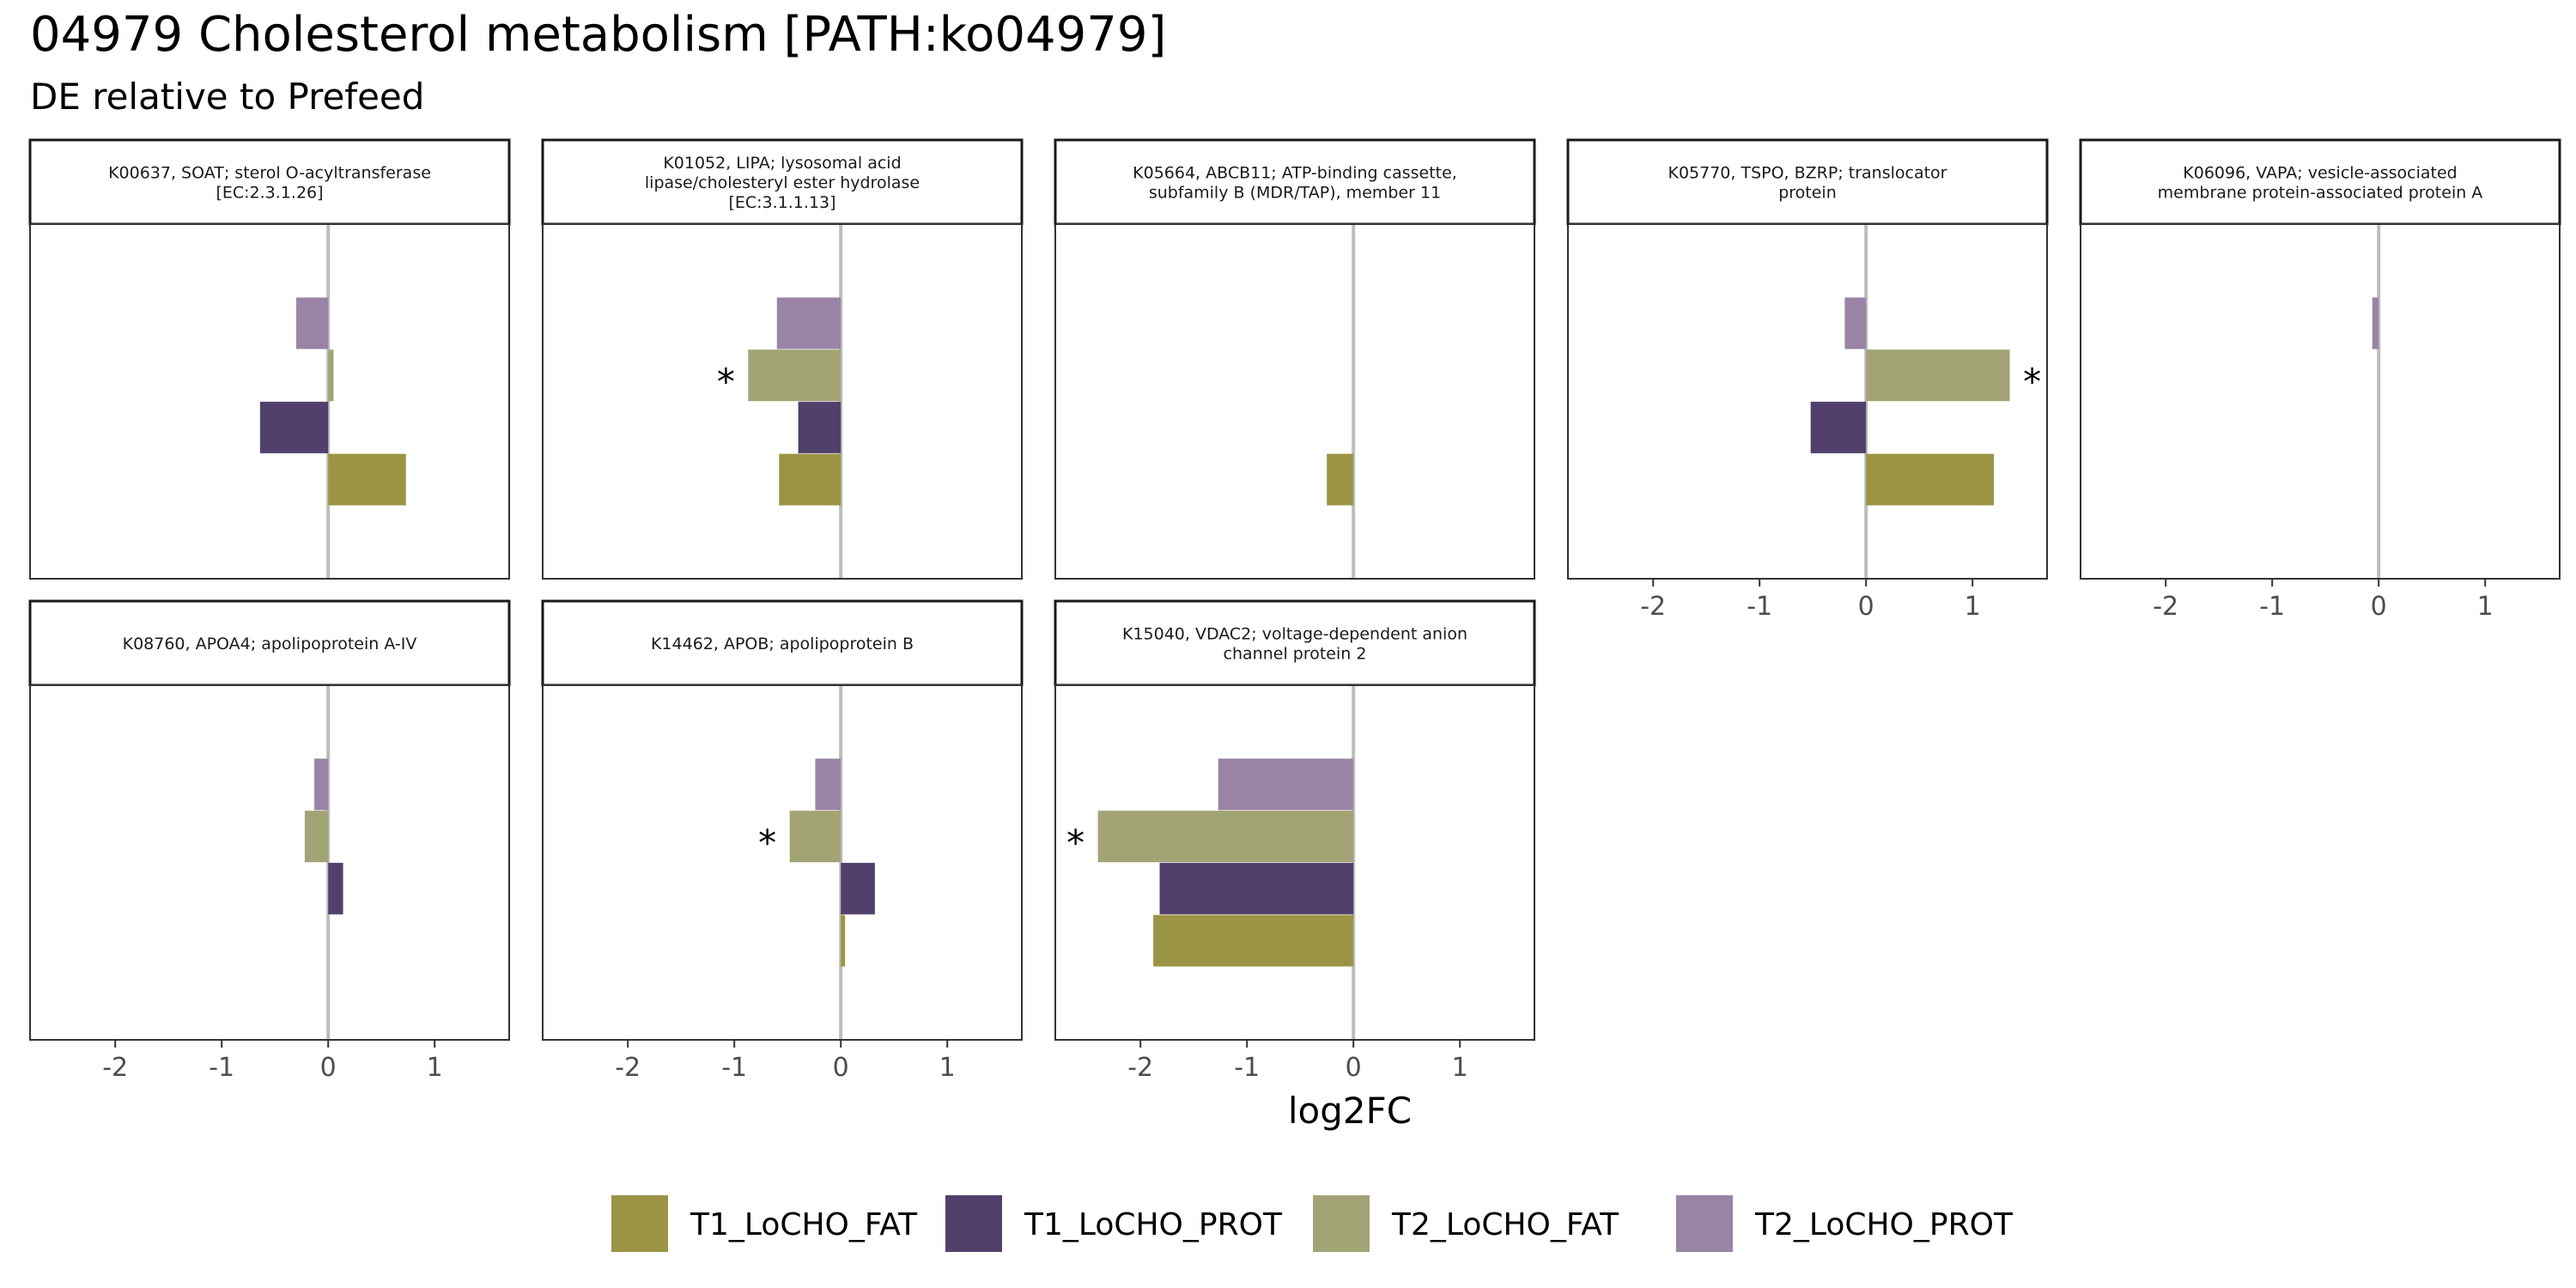 The image size is (2576, 1288). Describe the element at coordinates (804, 1224) in the screenshot. I see `legend-label: T1_LoCHO_FAT` at that location.